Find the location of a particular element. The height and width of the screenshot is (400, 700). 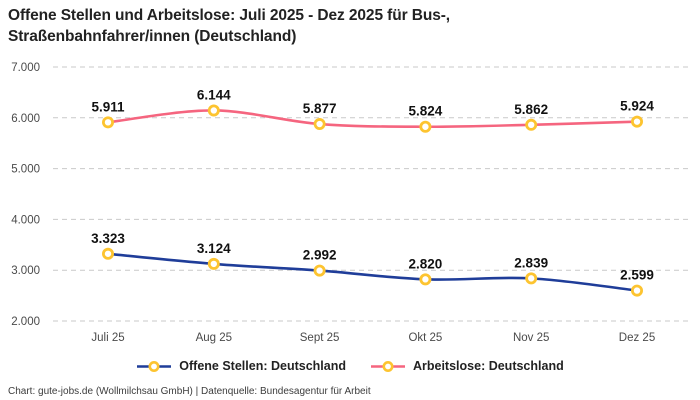

svg-text: 6.144 is located at coordinates (214, 94).